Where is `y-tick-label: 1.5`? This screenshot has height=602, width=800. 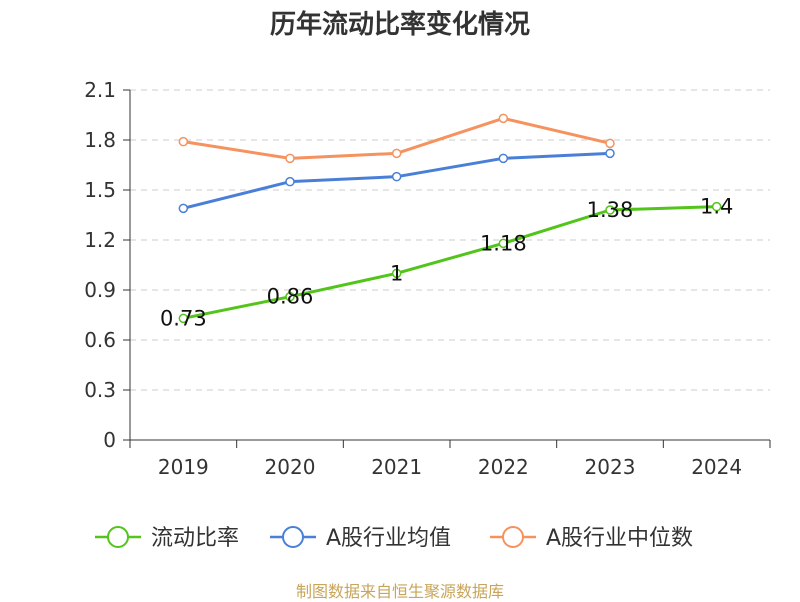
y-tick-label: 1.5 is located at coordinates (100, 190).